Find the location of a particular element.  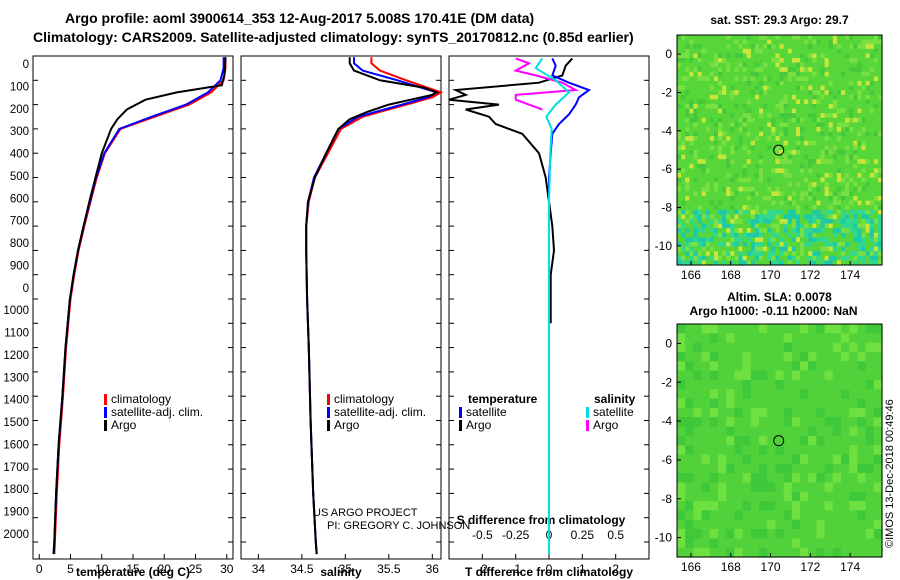

sla_map-xtick-label: 174 is located at coordinates (850, 567).